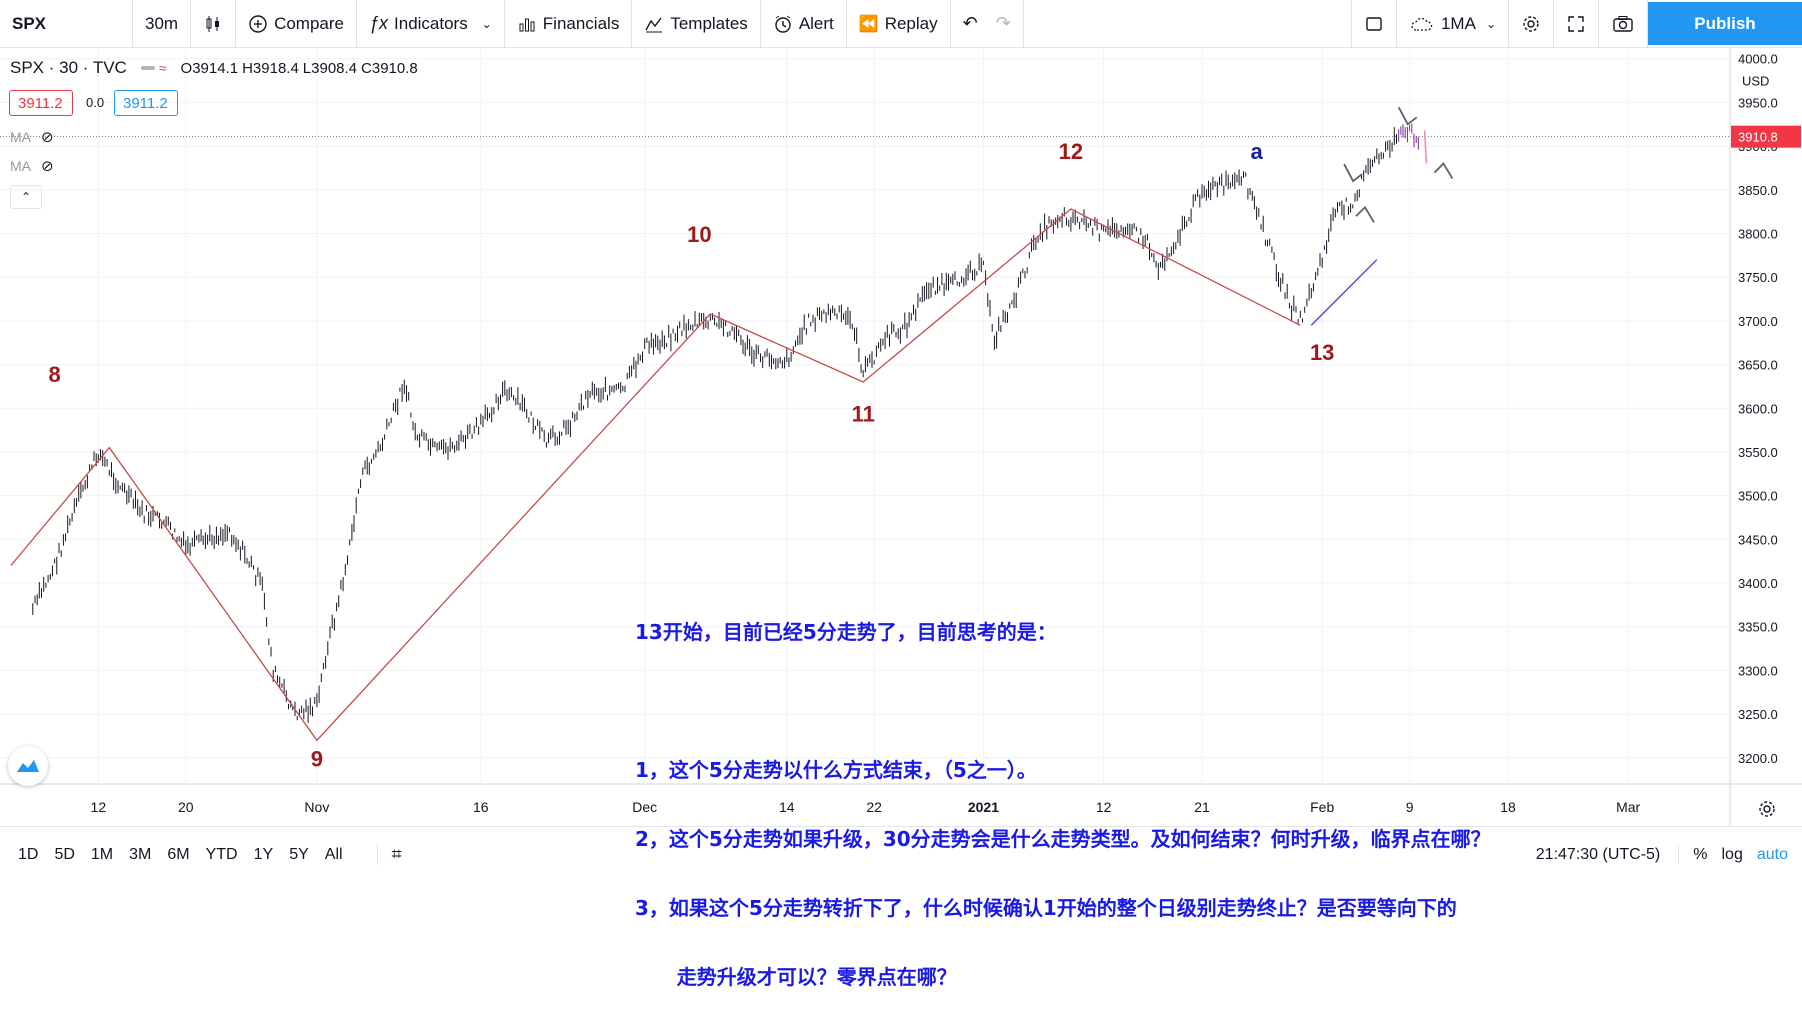  What do you see at coordinates (330, 68) in the screenshot?
I see `ohlc-low: L3908.4` at bounding box center [330, 68].